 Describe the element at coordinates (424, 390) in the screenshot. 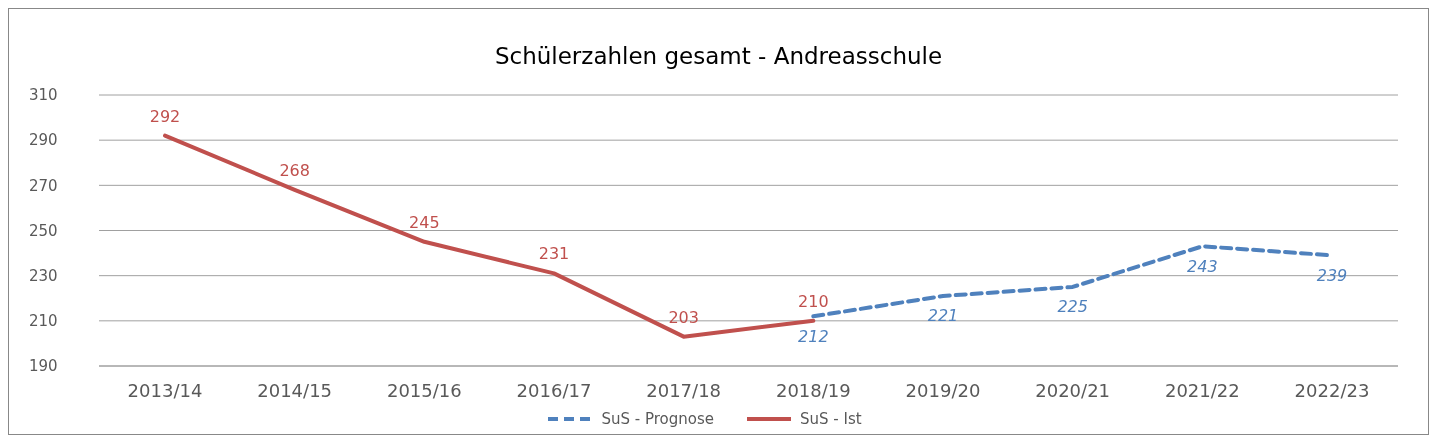

I see `x-tick-label: 2015/16` at that location.